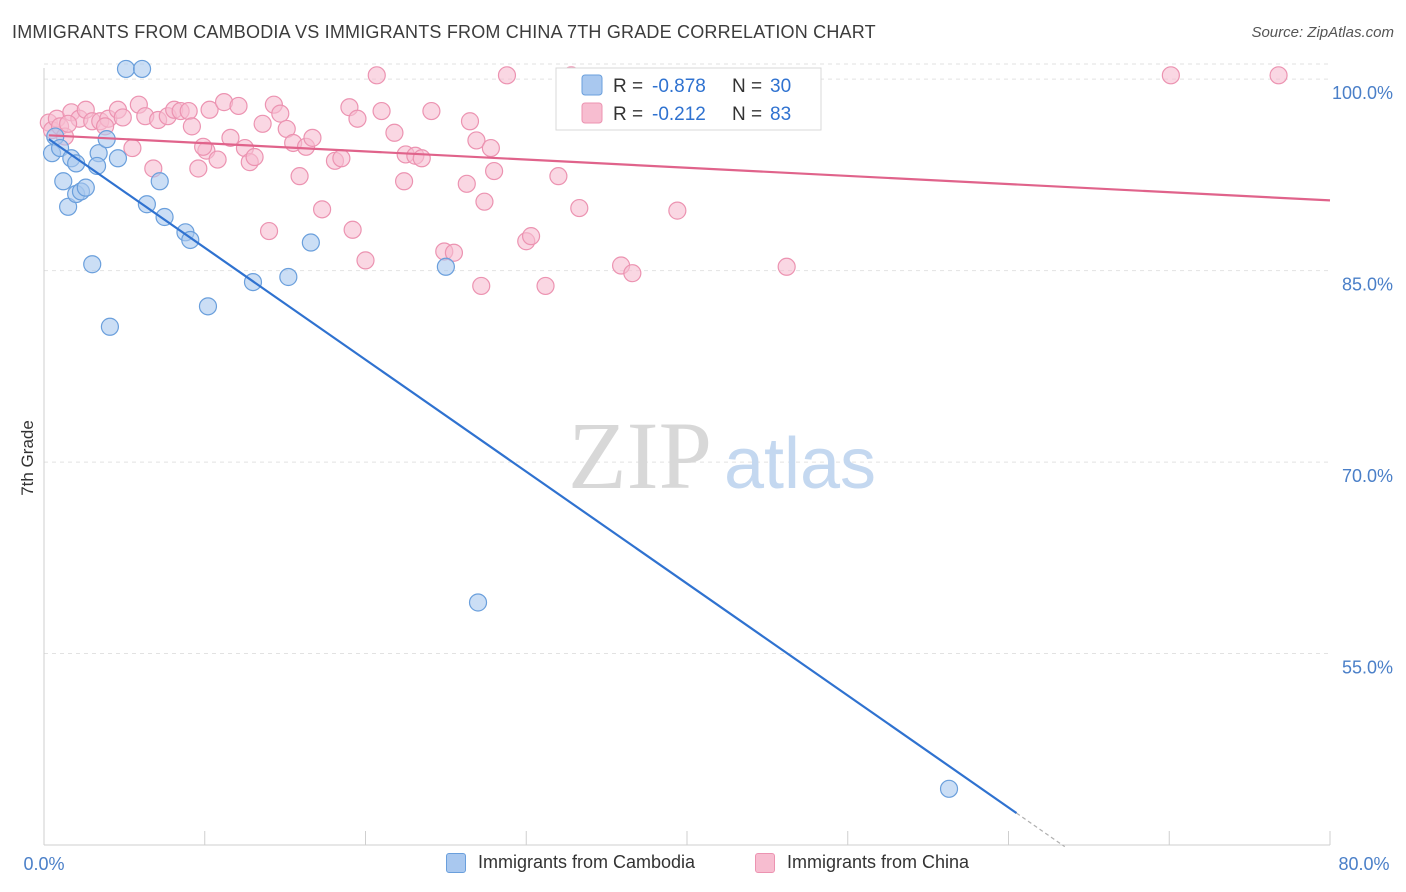 Image resolution: width=1406 pixels, height=892 pixels. Describe the element at coordinates (628, 86) in the screenshot. I see `stats-r-label-cambodia: R =` at that location.